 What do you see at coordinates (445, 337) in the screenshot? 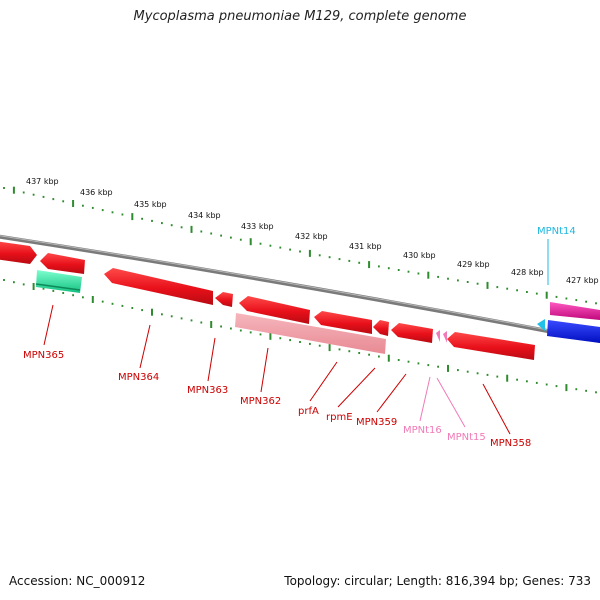
I see `gene-arrow-mpnt15` at bounding box center [445, 337].